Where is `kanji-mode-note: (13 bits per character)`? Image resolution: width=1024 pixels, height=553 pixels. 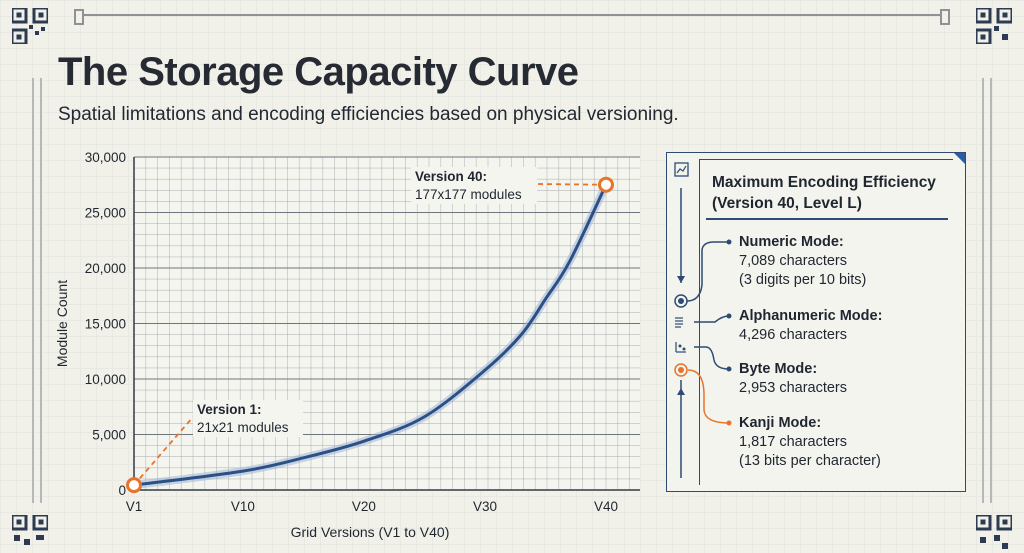 kanji-mode-note: (13 bits per character) is located at coordinates (810, 461).